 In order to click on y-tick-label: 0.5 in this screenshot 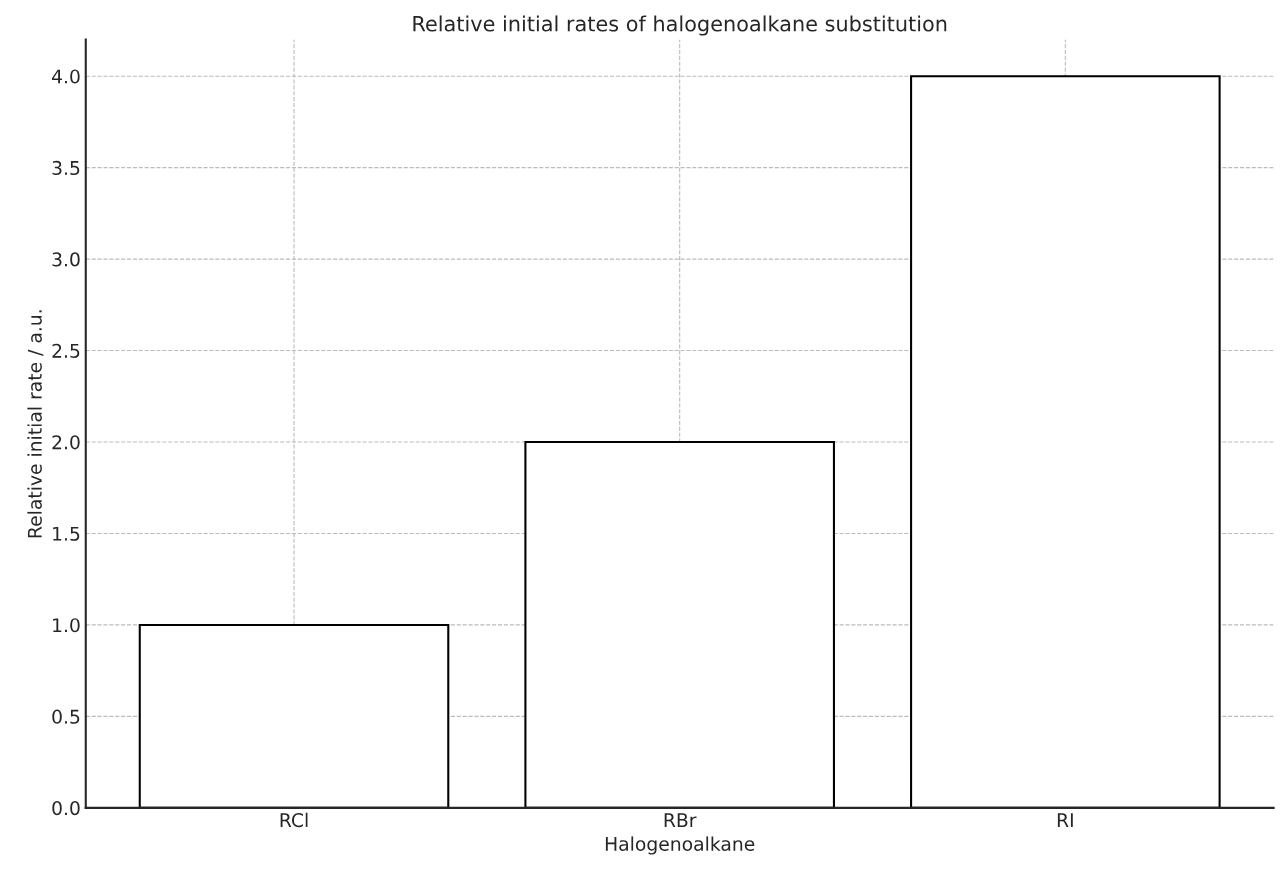, I will do `click(66, 716)`.